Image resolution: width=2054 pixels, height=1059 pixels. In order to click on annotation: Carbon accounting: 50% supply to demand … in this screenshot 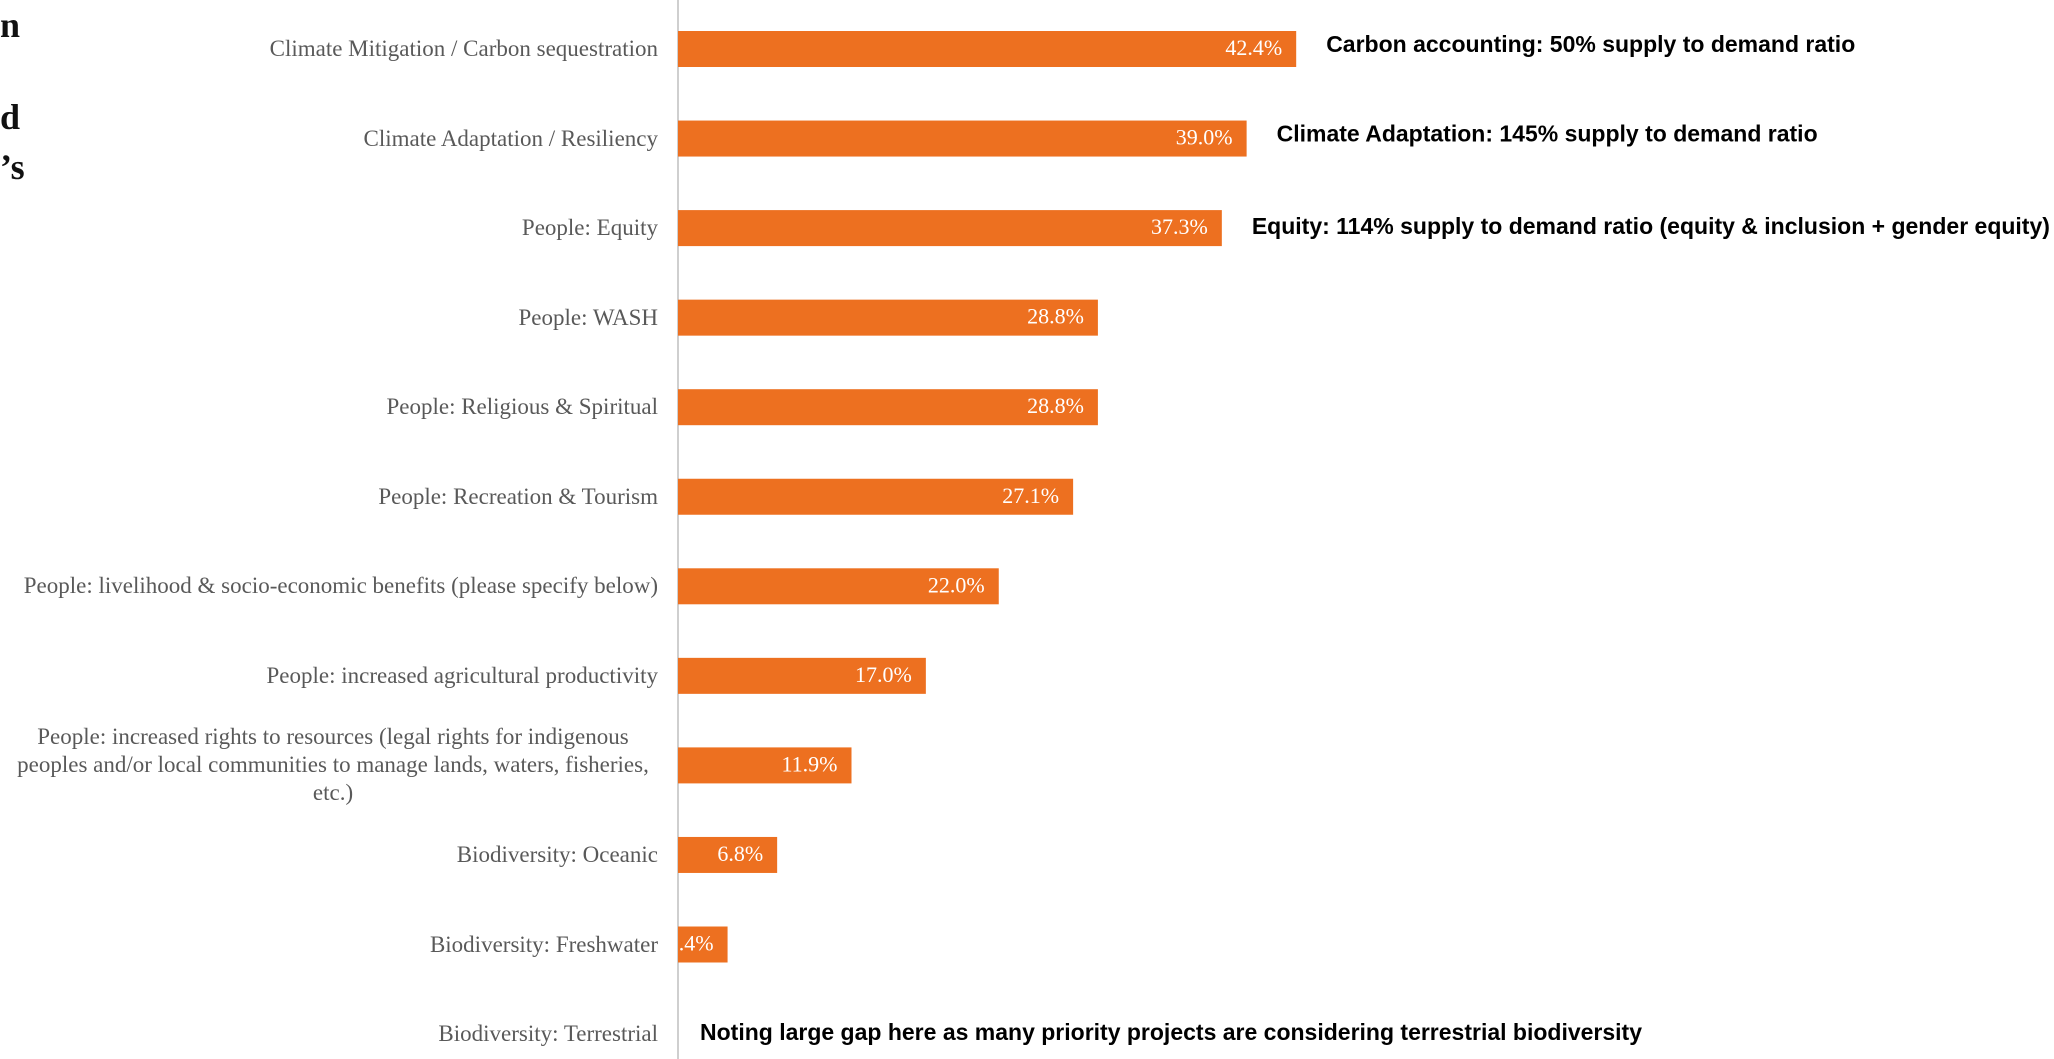, I will do `click(1590, 44)`.